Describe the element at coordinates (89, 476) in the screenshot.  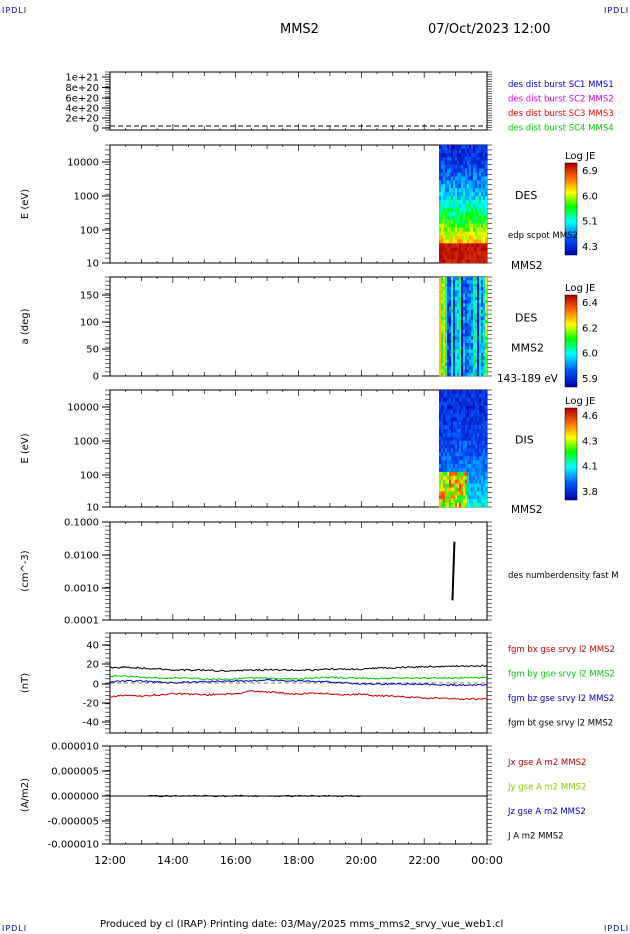
I see `p4-ytick-label: 100` at that location.